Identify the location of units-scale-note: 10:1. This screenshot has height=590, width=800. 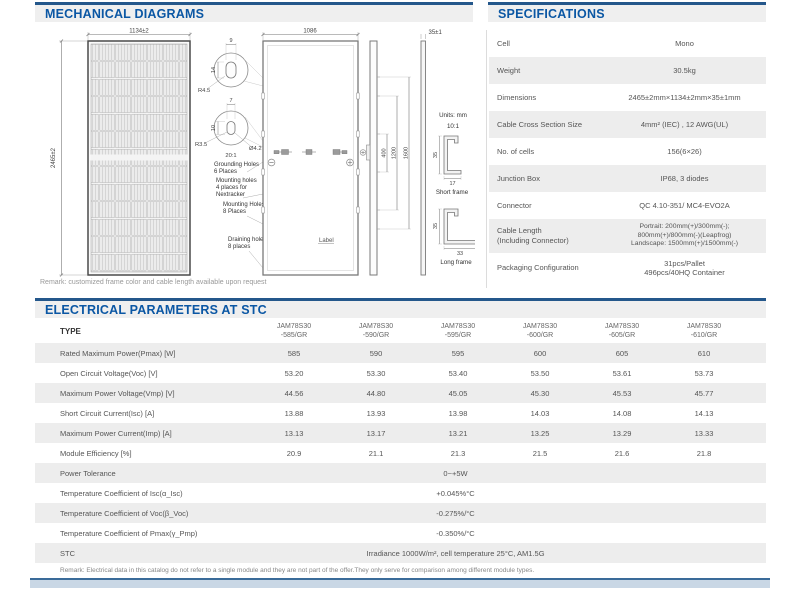
(453, 126).